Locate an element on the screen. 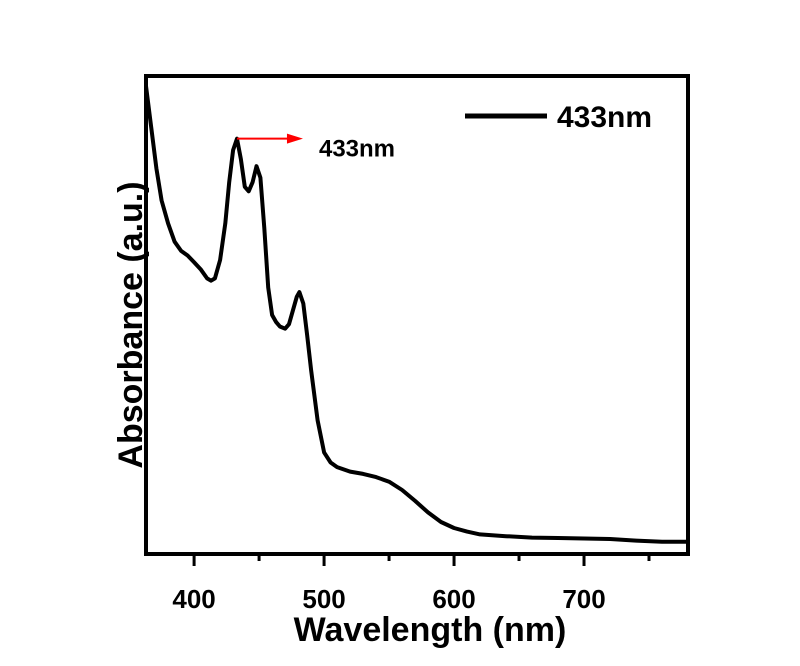 This screenshot has width=800, height=666. x-axis-title: Wavelength (nm) is located at coordinates (430, 630).